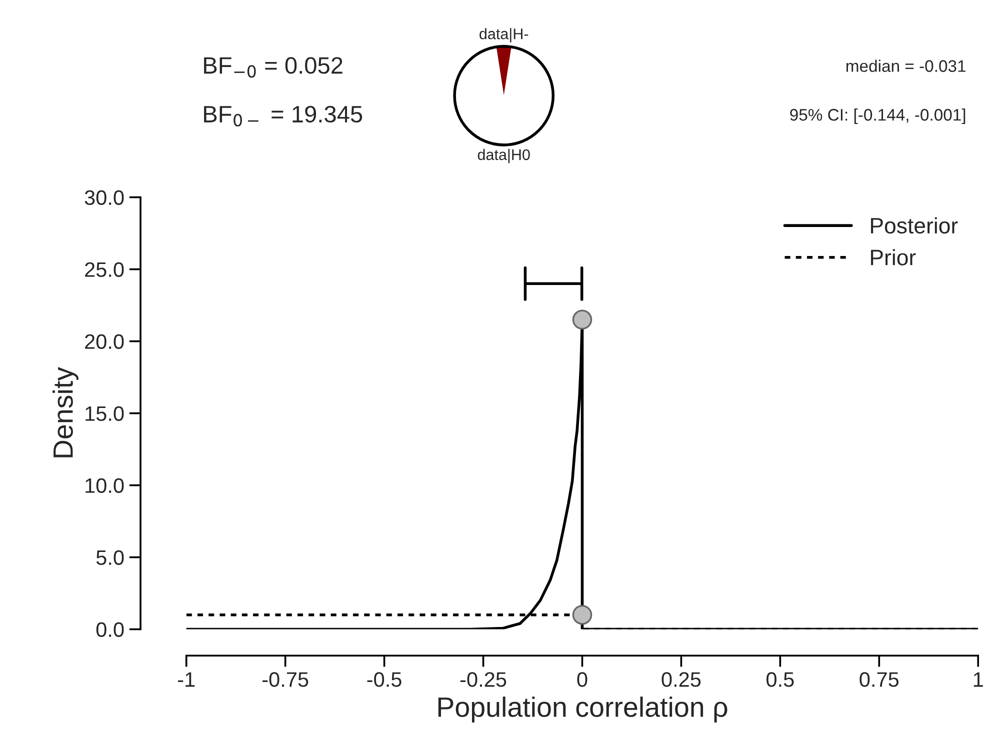 The height and width of the screenshot is (750, 986). I want to click on x-tick-label: -0.5, so click(384, 679).